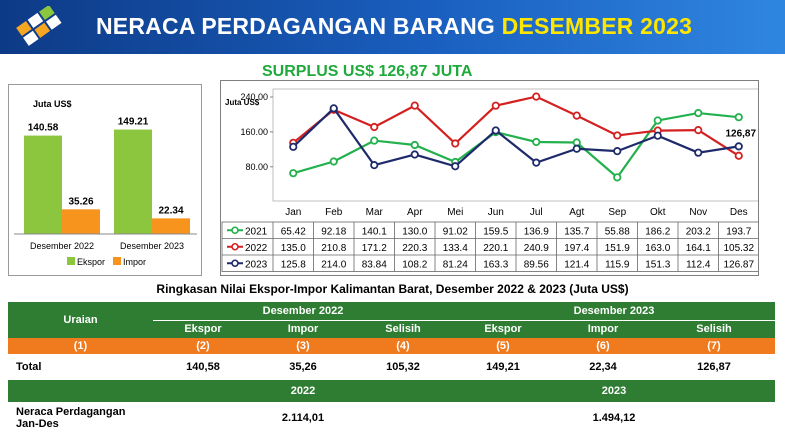 This screenshot has width=785, height=441. I want to click on series-line-2021, so click(515, 145).